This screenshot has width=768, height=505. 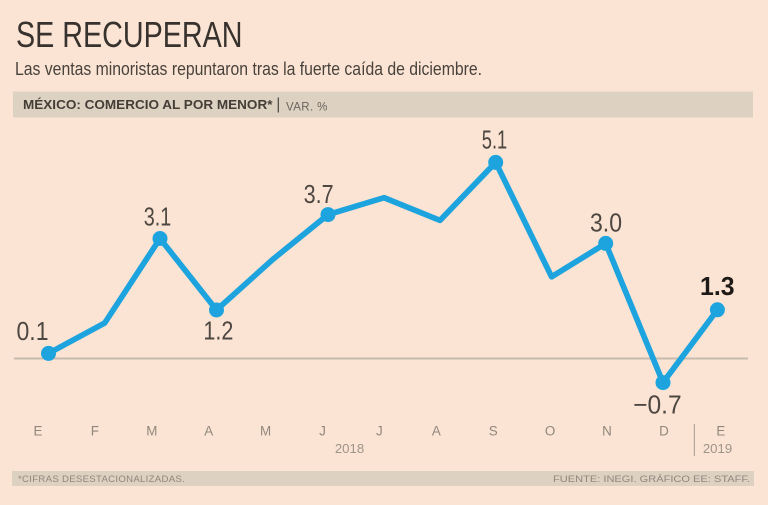 What do you see at coordinates (218, 330) in the screenshot?
I see `svg-text: 1.2` at bounding box center [218, 330].